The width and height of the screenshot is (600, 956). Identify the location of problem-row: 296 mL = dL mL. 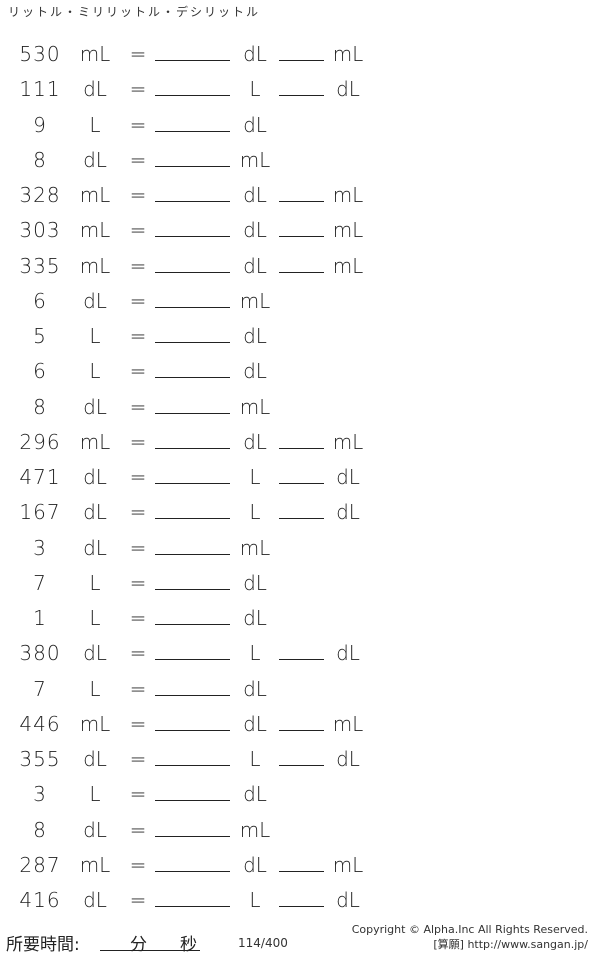
(300, 448).